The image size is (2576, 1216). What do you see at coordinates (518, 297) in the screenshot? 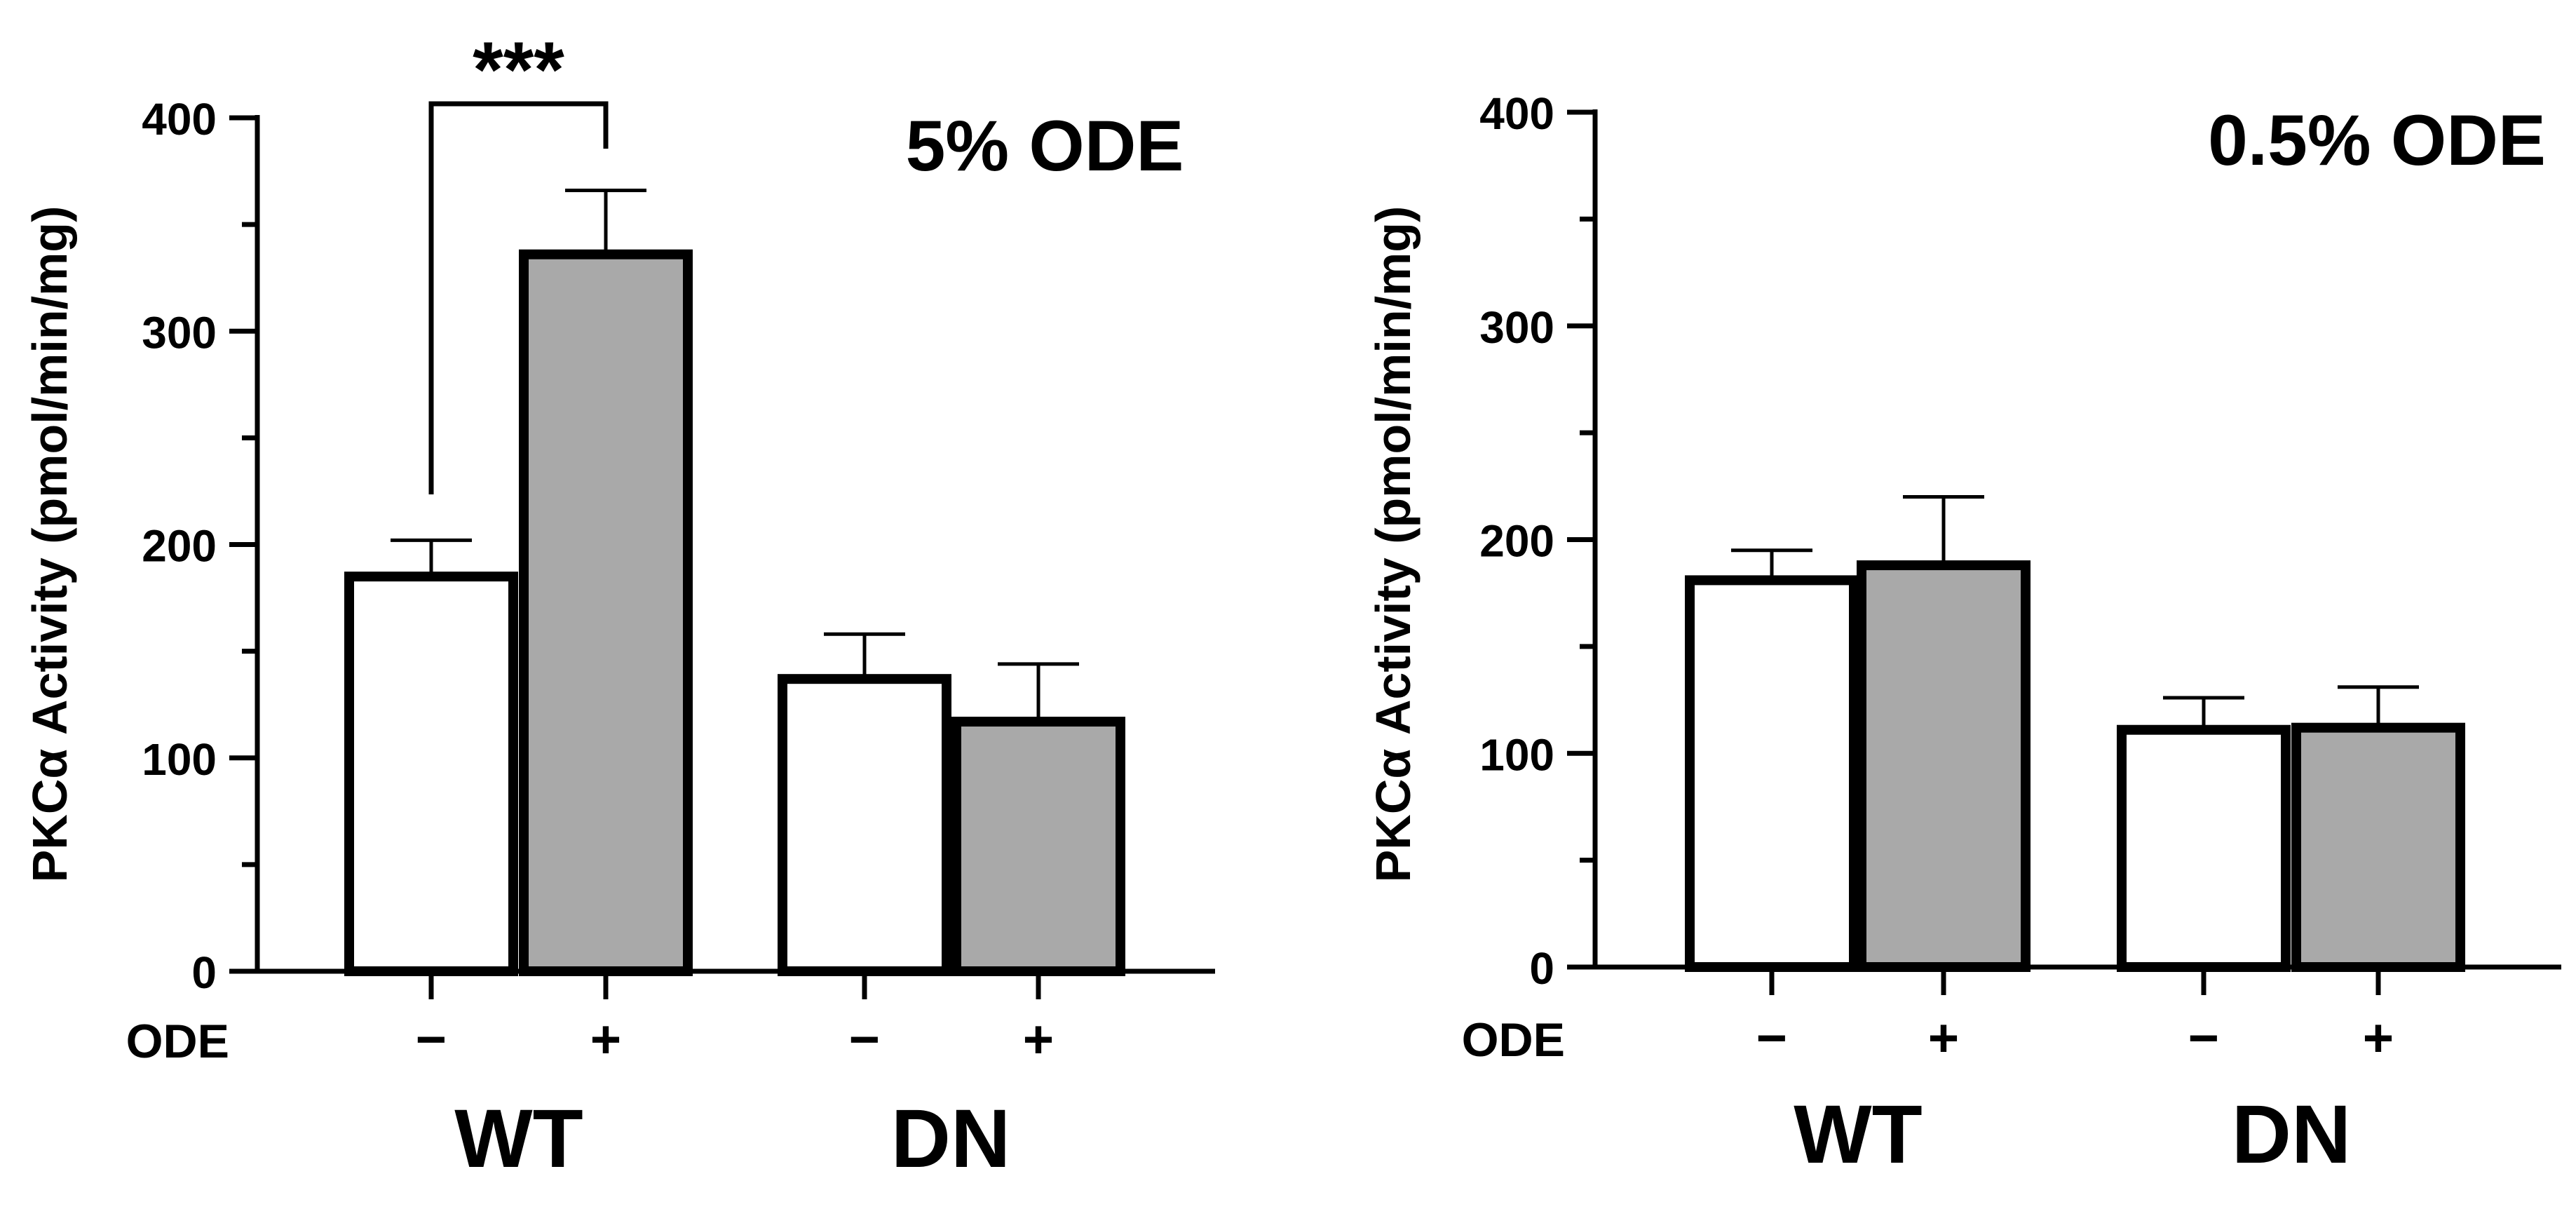
I see `significance-bracket` at bounding box center [518, 297].